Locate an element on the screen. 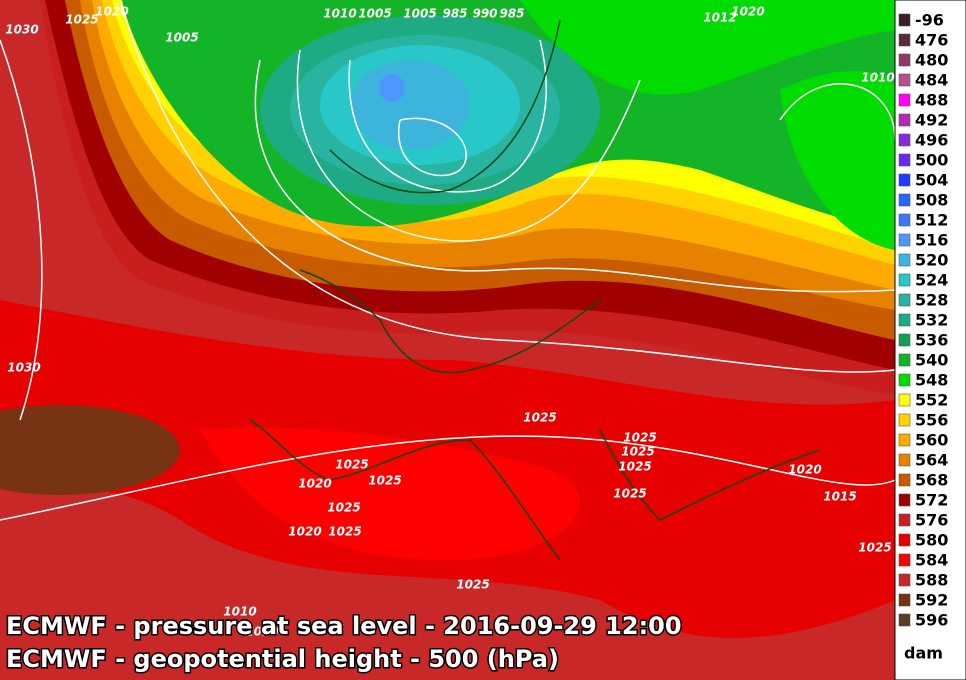  isobar-label: 1015 is located at coordinates (839, 497).